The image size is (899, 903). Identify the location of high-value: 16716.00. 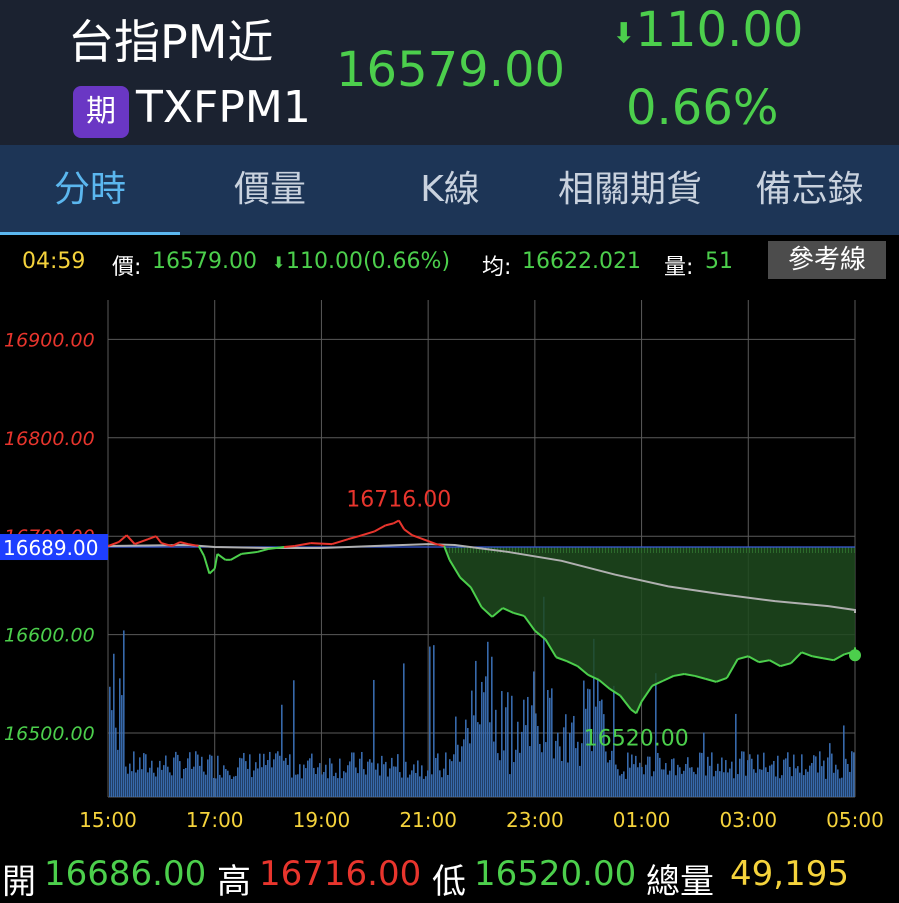
(340, 874).